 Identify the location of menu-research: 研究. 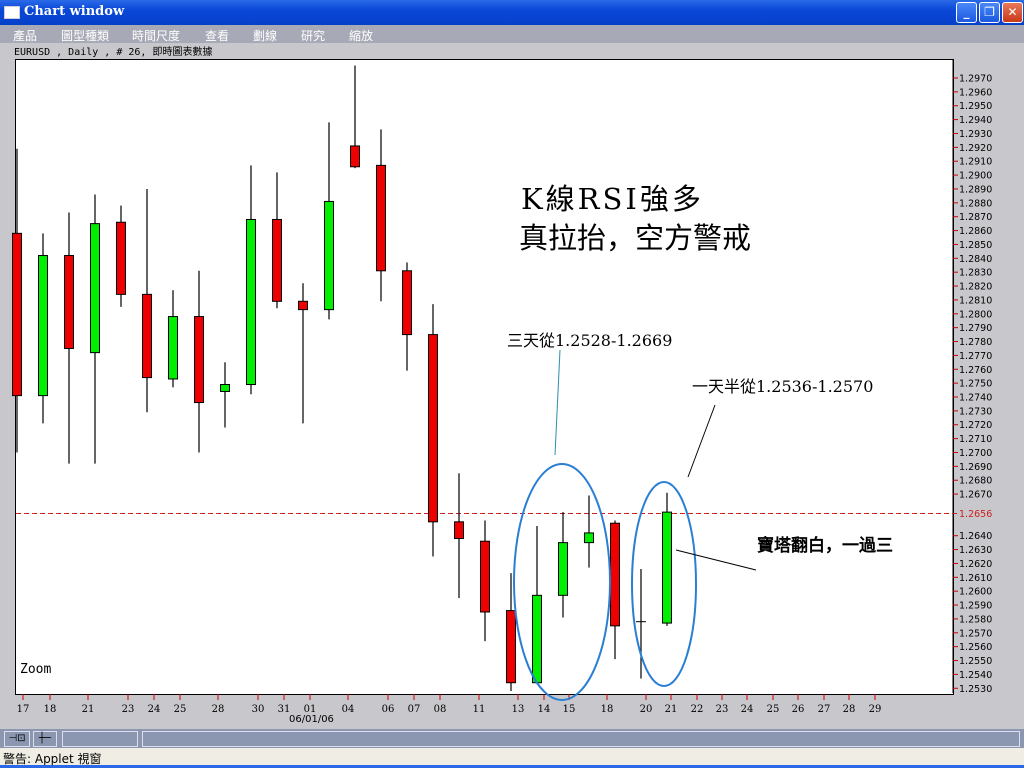
(313, 36).